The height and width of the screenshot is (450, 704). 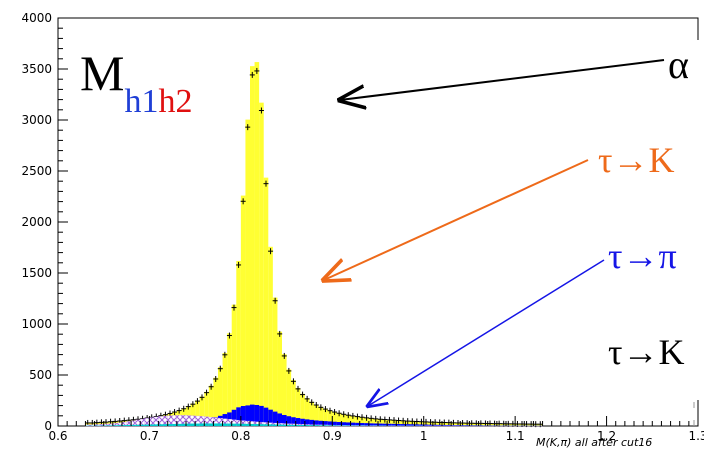 I want to click on y-tick-label: 2500, so click(x=36, y=171).